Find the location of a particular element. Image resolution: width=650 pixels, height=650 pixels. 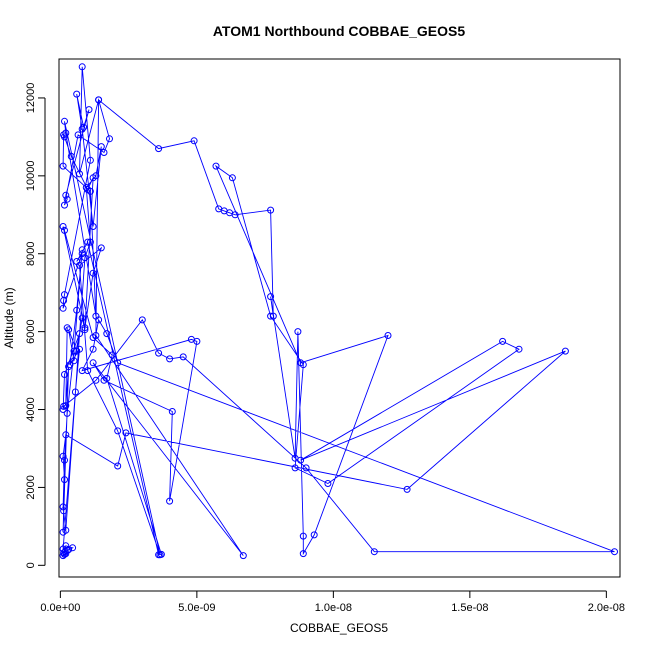

x-tick-label: 0.0e+00 is located at coordinates (60, 608).